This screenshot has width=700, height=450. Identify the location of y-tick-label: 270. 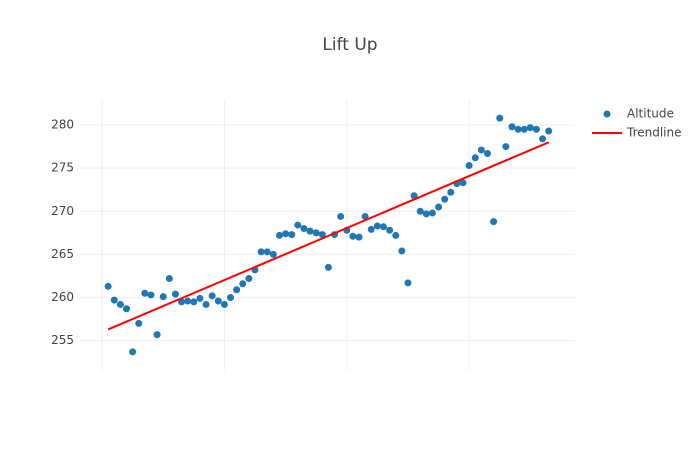
(62, 211).